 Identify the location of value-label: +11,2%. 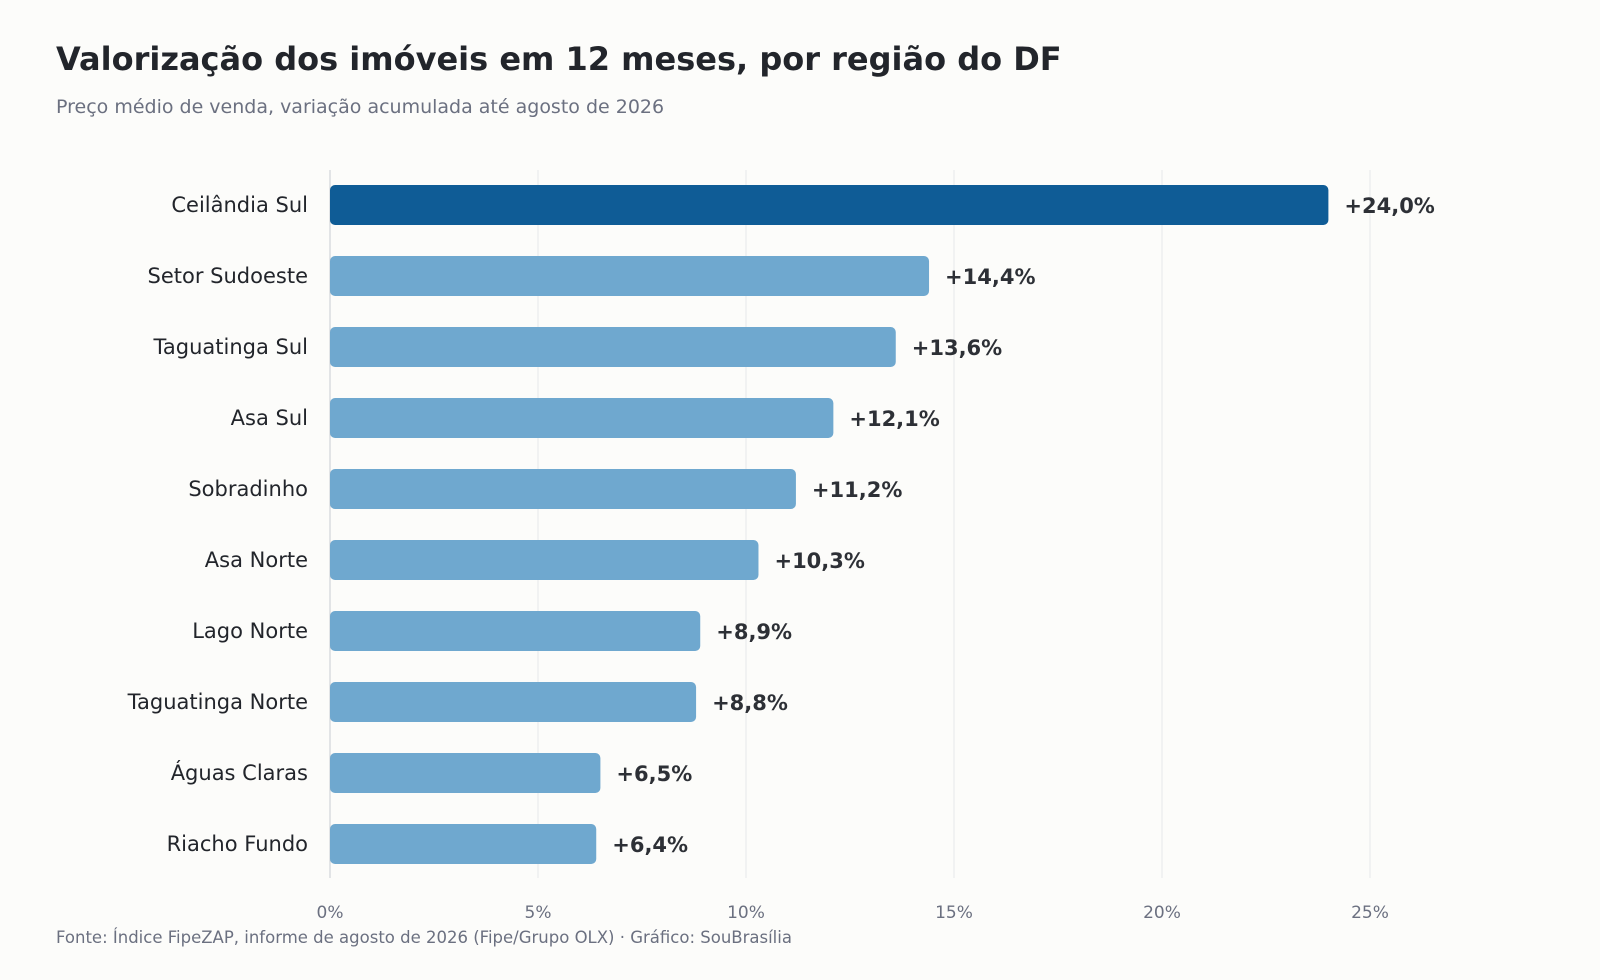
(857, 490).